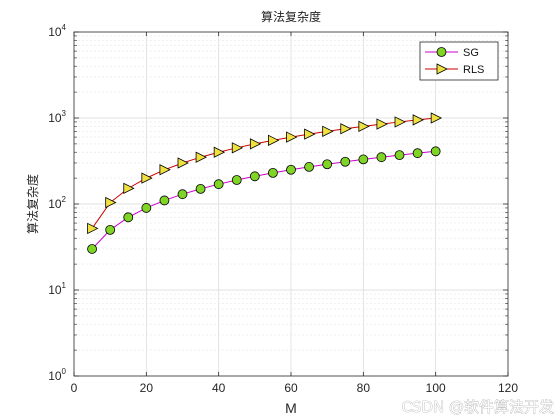 The height and width of the screenshot is (420, 560). I want to click on y-tick-label: 10⁴, so click(57, 31).